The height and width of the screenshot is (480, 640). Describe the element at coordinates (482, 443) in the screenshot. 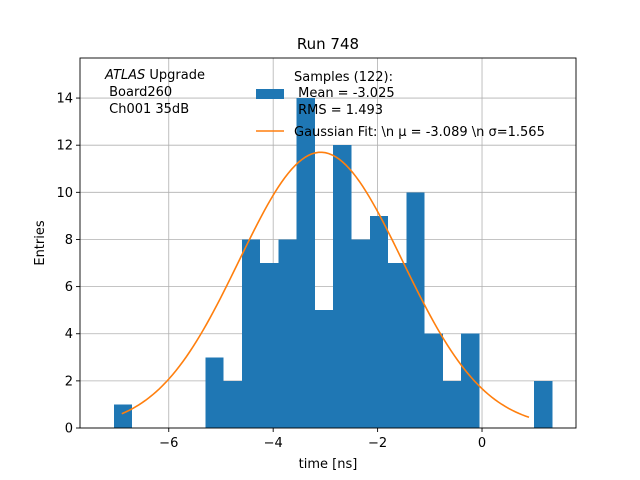

I see `x-tick-label: 0` at that location.